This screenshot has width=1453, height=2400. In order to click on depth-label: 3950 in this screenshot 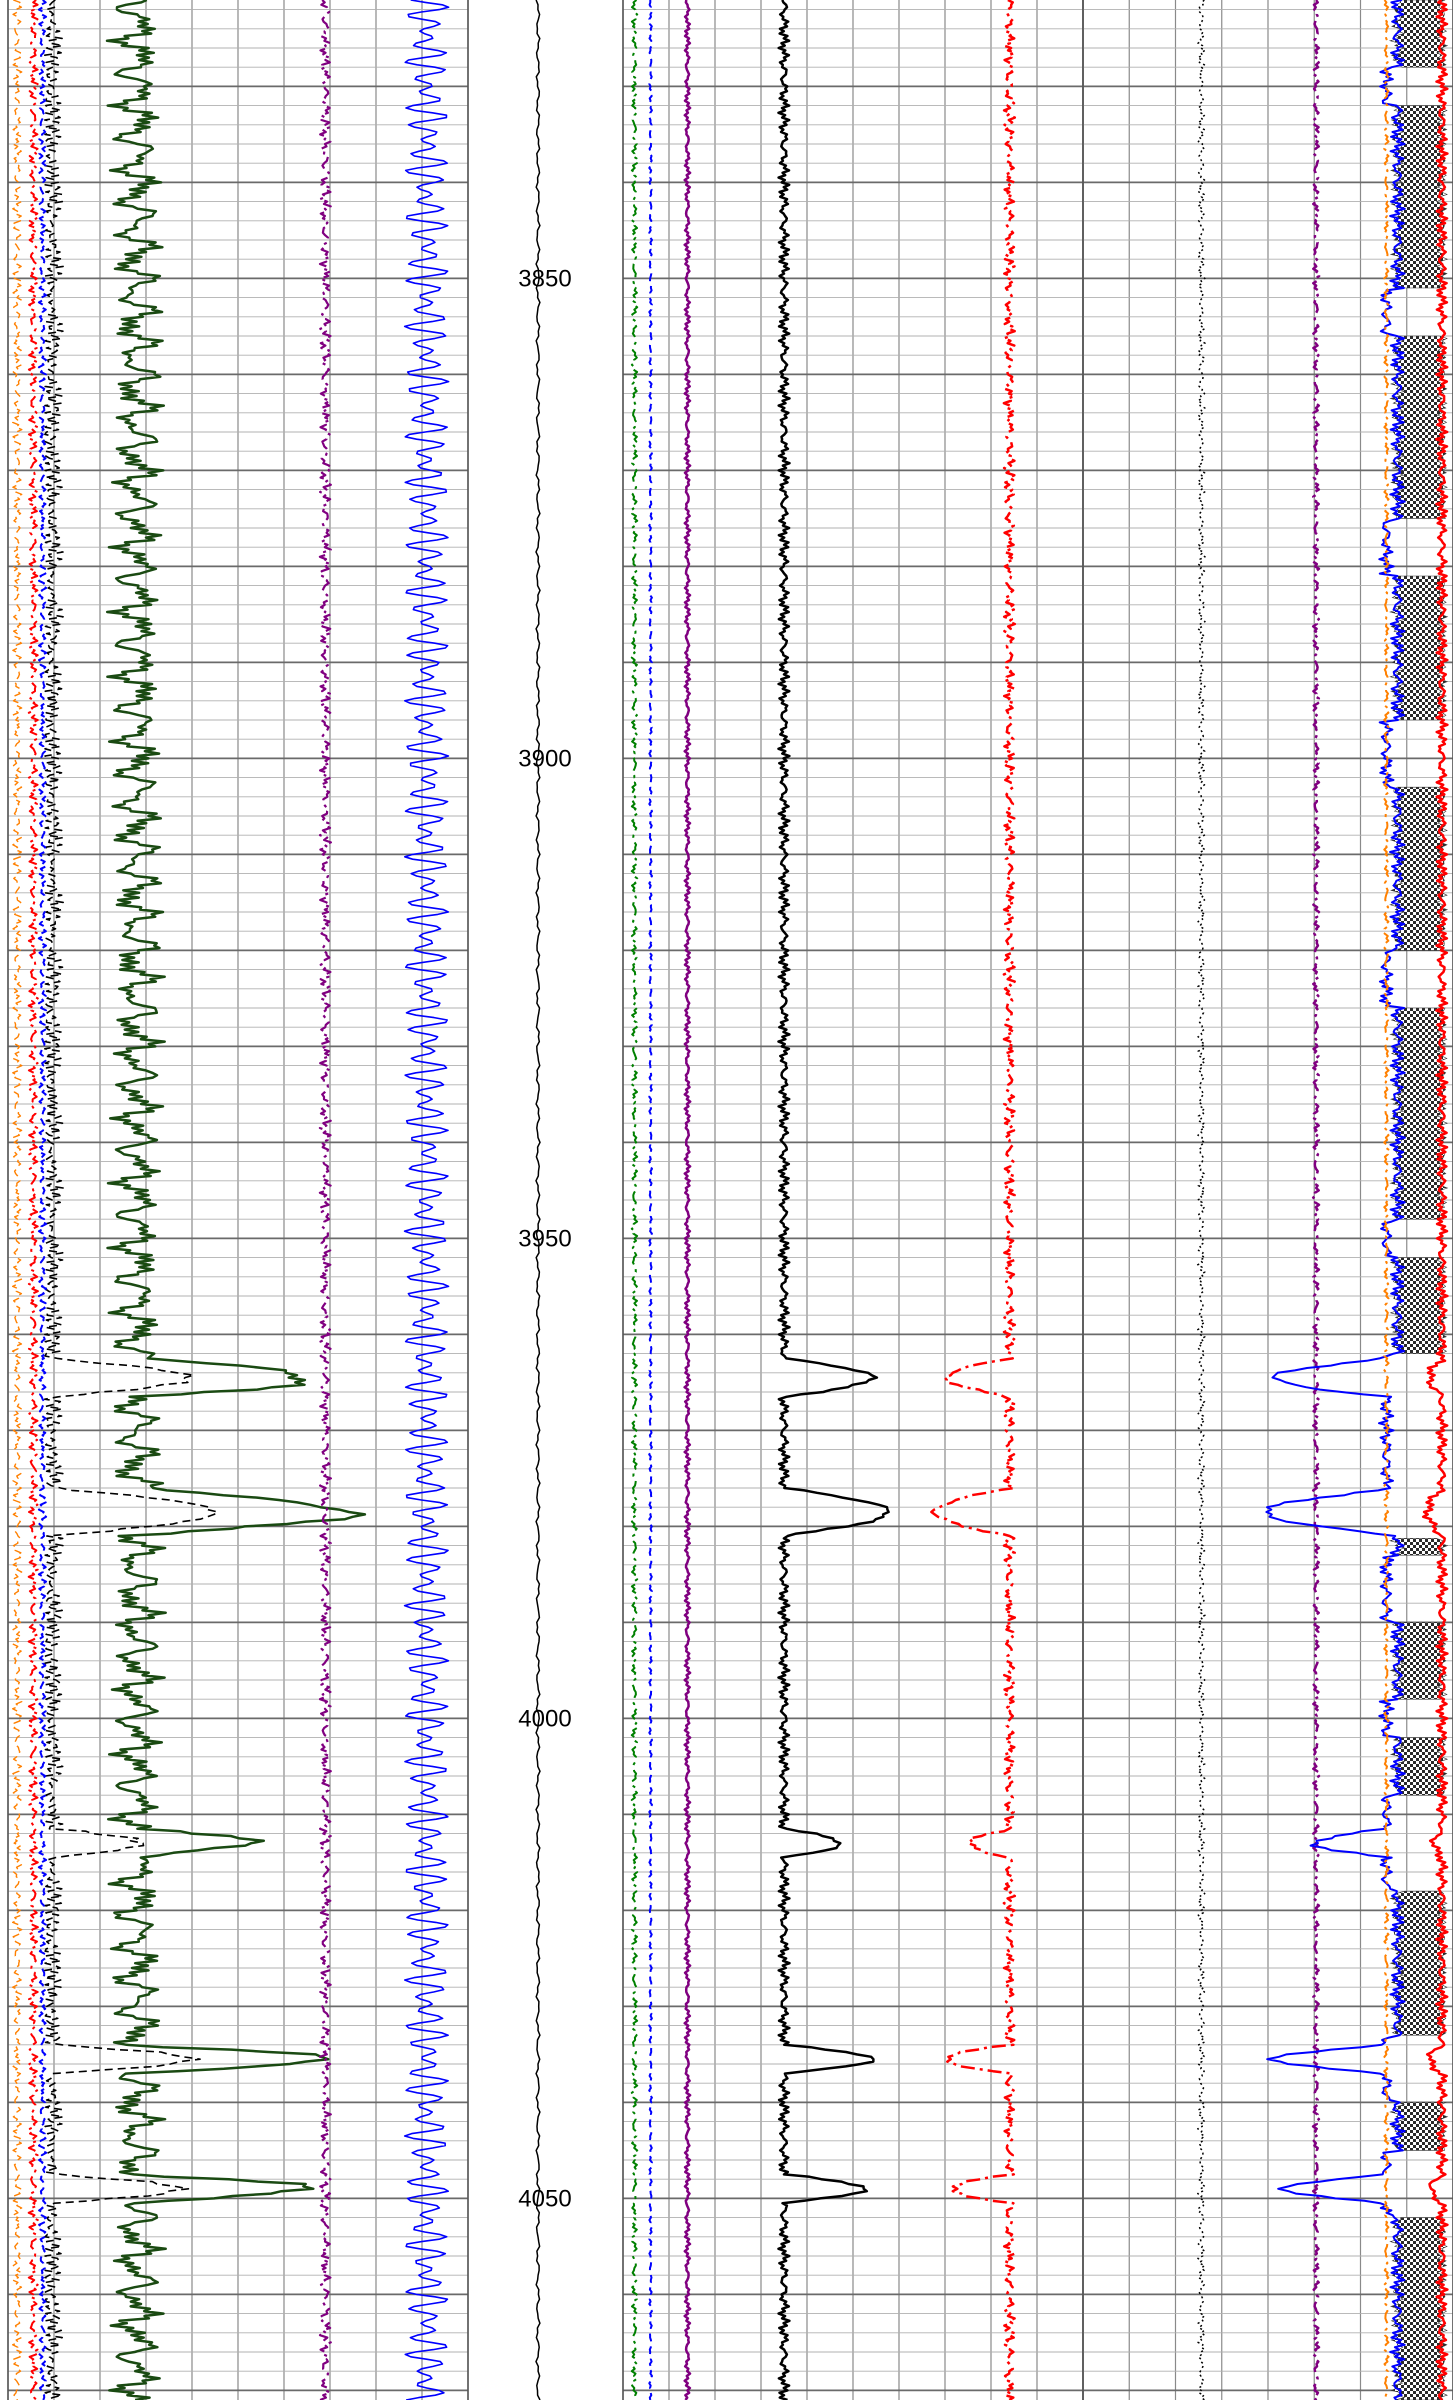, I will do `click(544, 1238)`.